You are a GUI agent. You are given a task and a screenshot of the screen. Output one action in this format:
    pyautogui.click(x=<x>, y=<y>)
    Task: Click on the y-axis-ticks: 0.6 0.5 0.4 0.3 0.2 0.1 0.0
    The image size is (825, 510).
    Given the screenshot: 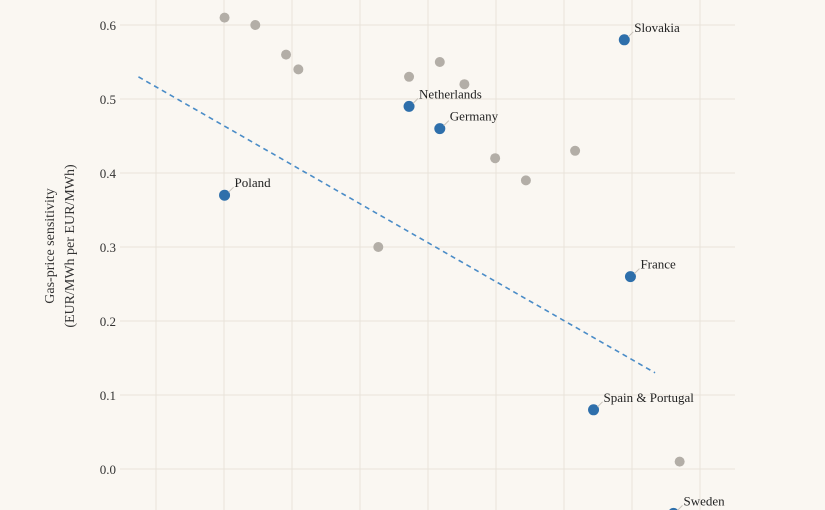 What is the action you would take?
    pyautogui.click(x=108, y=247)
    